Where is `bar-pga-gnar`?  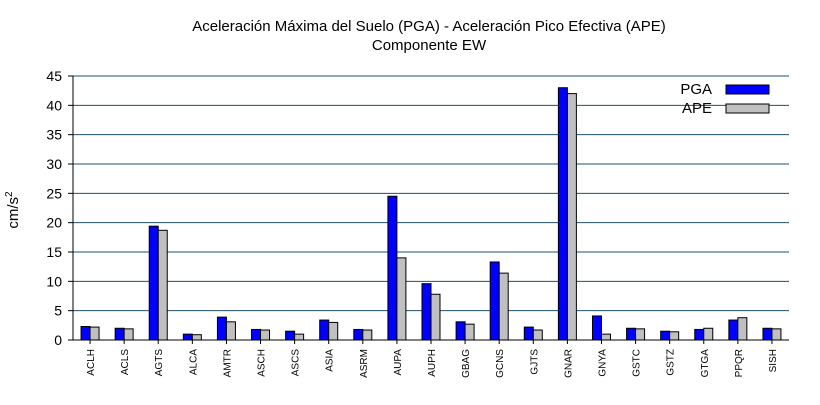 bar-pga-gnar is located at coordinates (562, 214).